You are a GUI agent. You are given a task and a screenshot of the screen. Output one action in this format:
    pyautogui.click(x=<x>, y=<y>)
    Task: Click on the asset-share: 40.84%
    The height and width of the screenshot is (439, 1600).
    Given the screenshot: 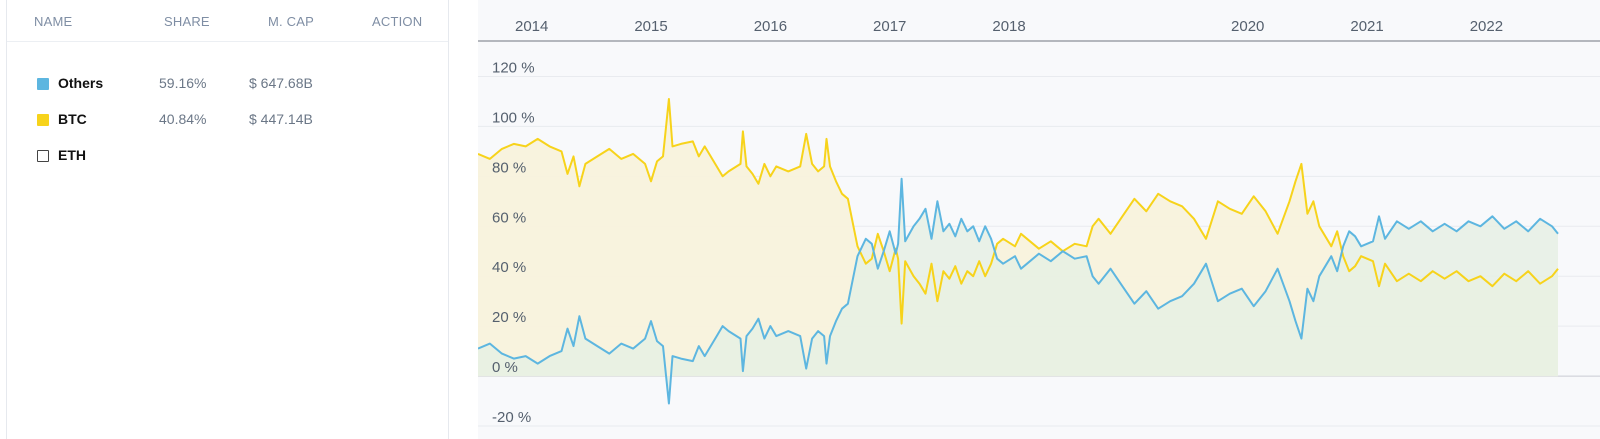 What is the action you would take?
    pyautogui.click(x=183, y=119)
    